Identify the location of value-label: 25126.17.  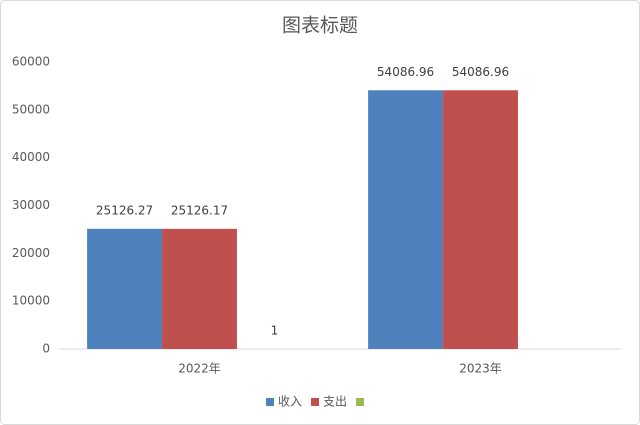
(199, 210).